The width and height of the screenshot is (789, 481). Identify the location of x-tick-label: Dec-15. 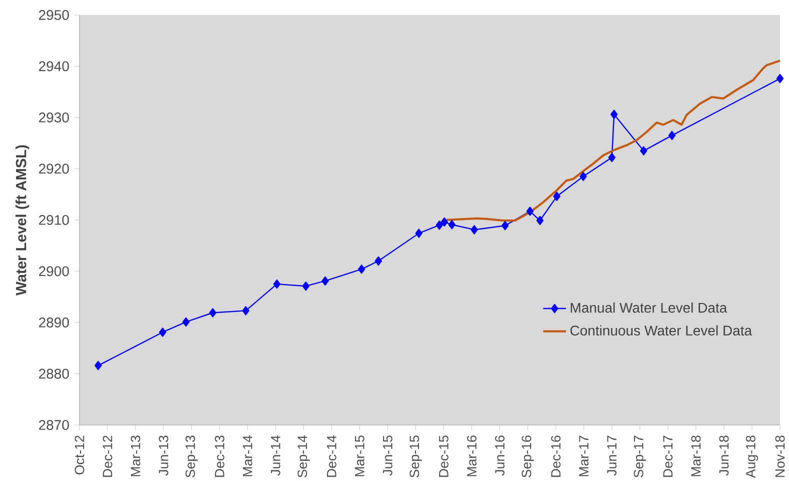
(443, 456).